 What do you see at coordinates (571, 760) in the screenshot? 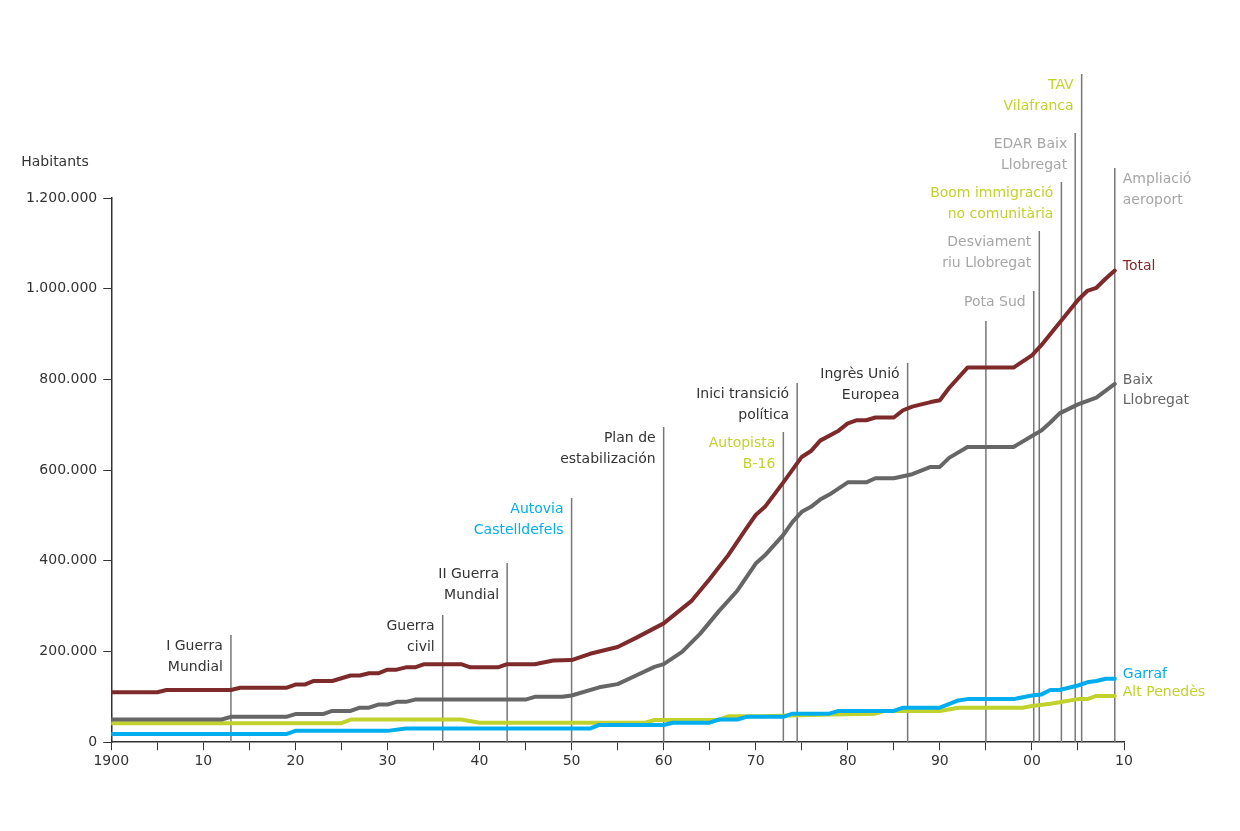
I see `x-tick-label: 50` at bounding box center [571, 760].